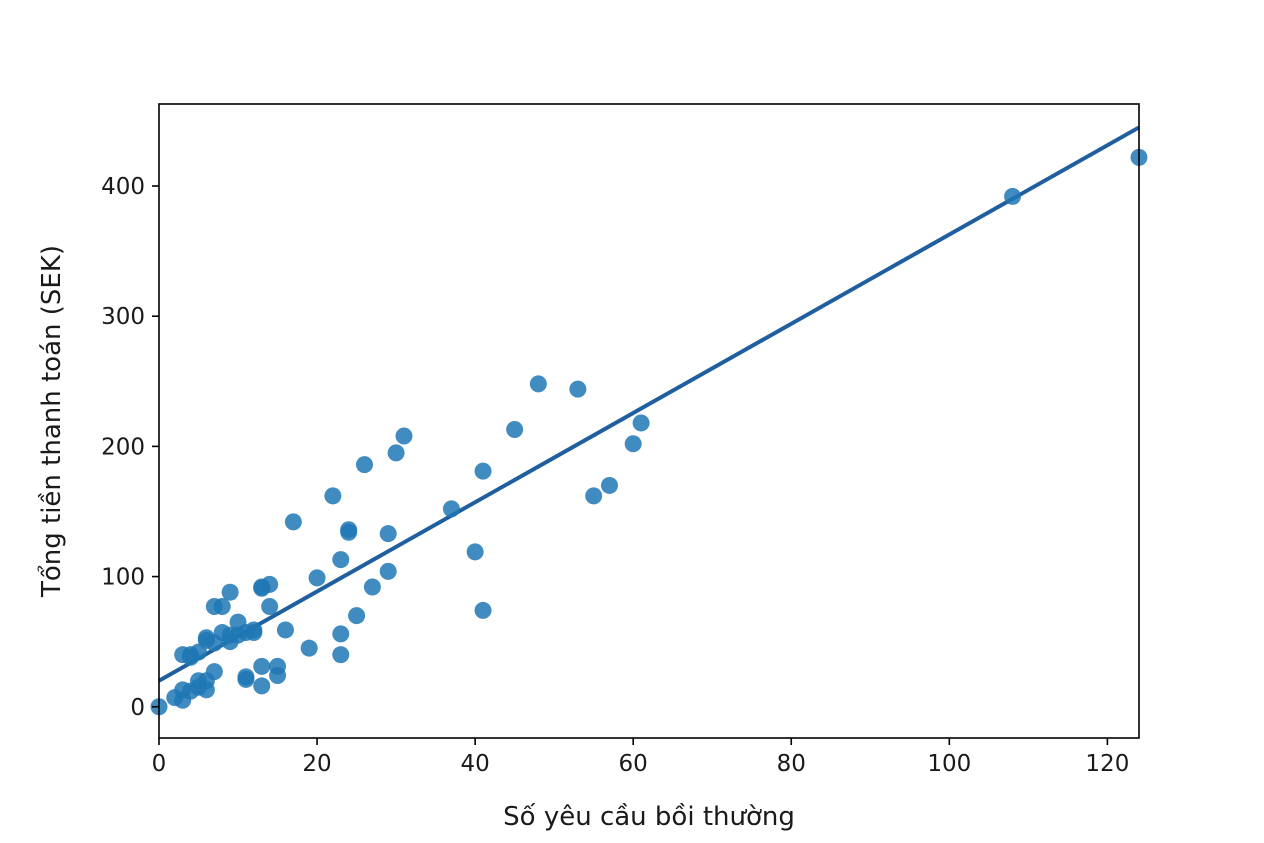 The height and width of the screenshot is (843, 1264). I want to click on y-tick-label: 0, so click(137, 708).